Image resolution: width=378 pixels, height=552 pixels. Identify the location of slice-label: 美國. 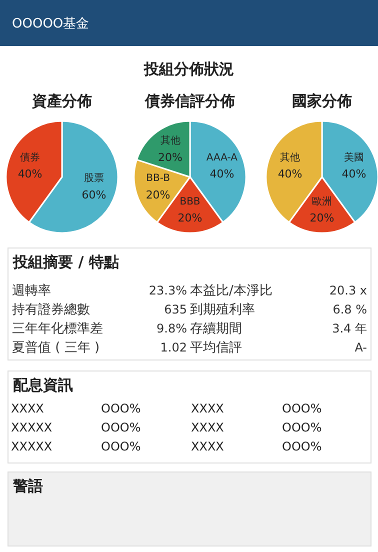
(354, 157).